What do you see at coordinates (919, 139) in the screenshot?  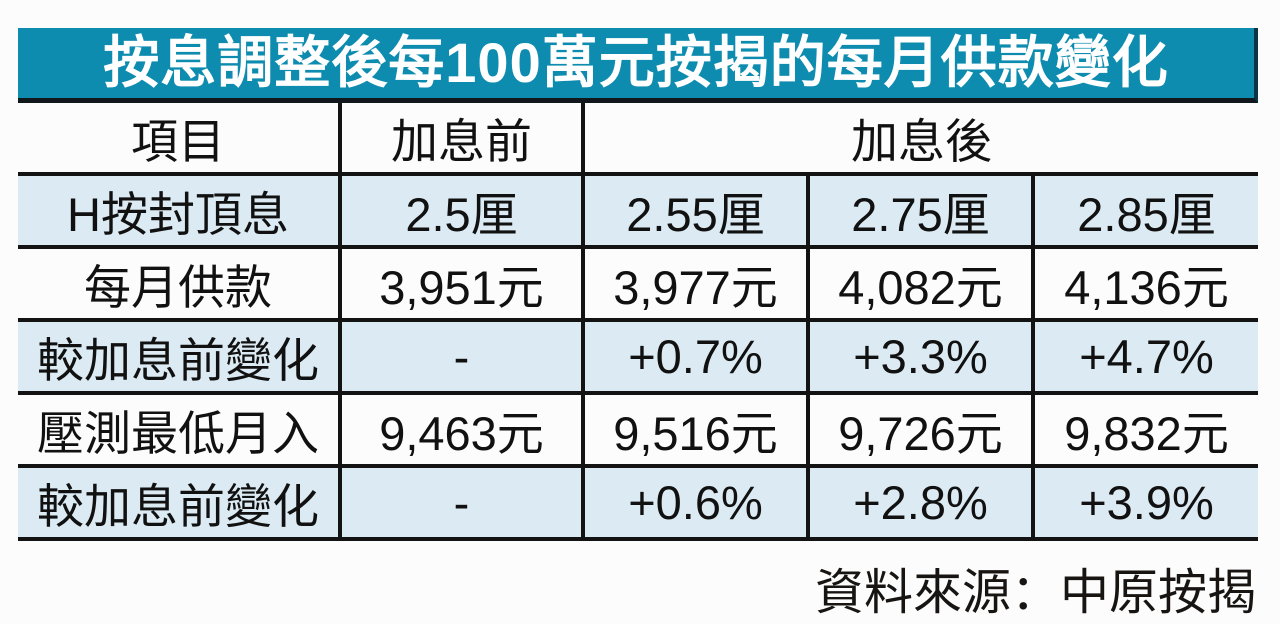 I see `header-after-hike: 加息後` at bounding box center [919, 139].